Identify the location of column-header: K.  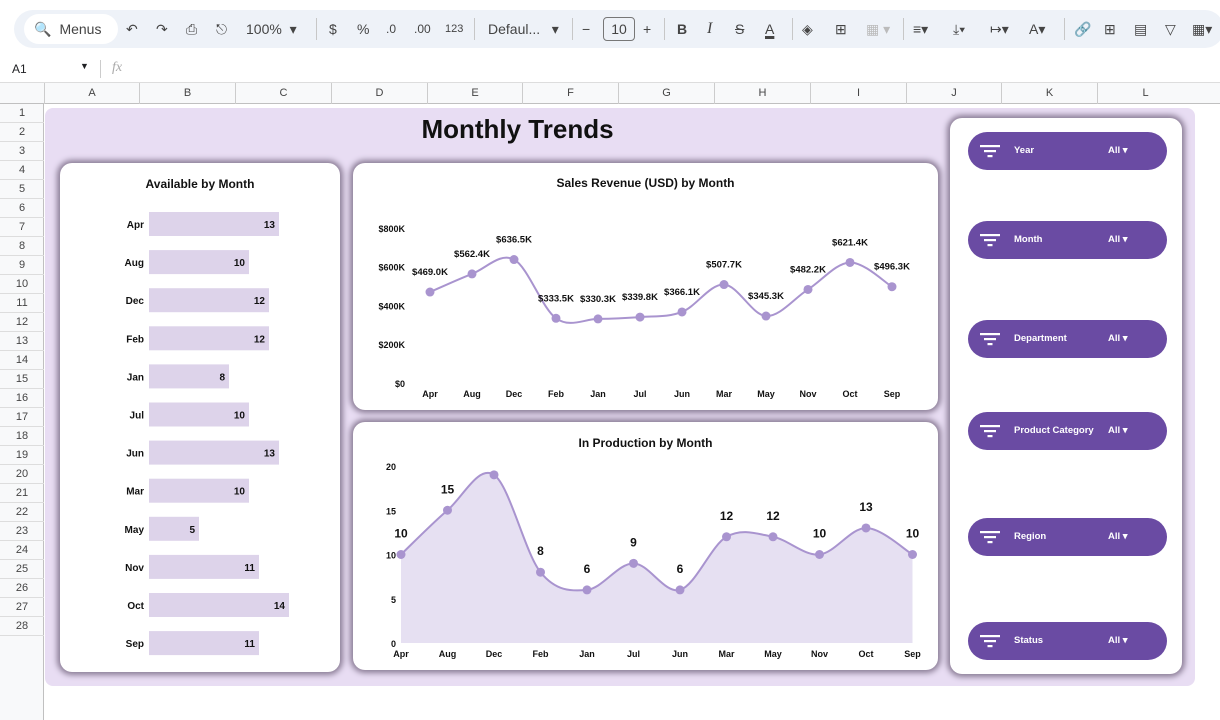
(1049, 93).